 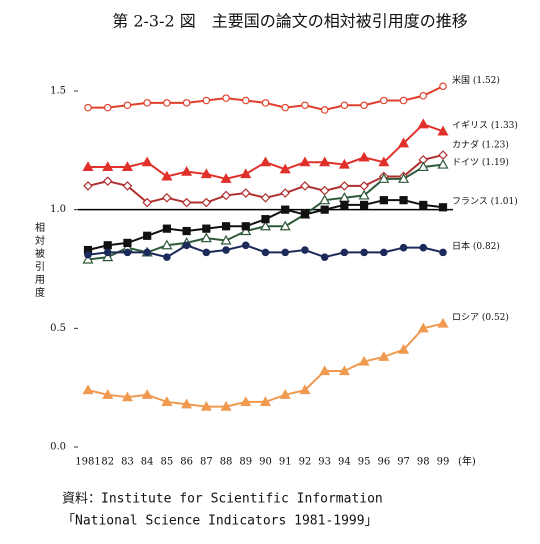 What do you see at coordinates (222, 499) in the screenshot?
I see `source: 資料：Institute for Scientific Information` at bounding box center [222, 499].